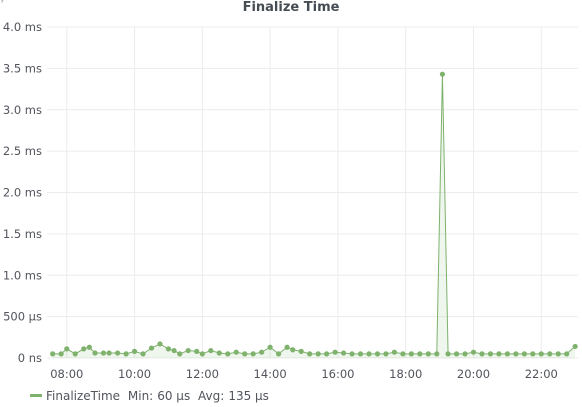 The image size is (582, 407). What do you see at coordinates (22, 151) in the screenshot?
I see `y-tick-label: 2.5 ms` at bounding box center [22, 151].